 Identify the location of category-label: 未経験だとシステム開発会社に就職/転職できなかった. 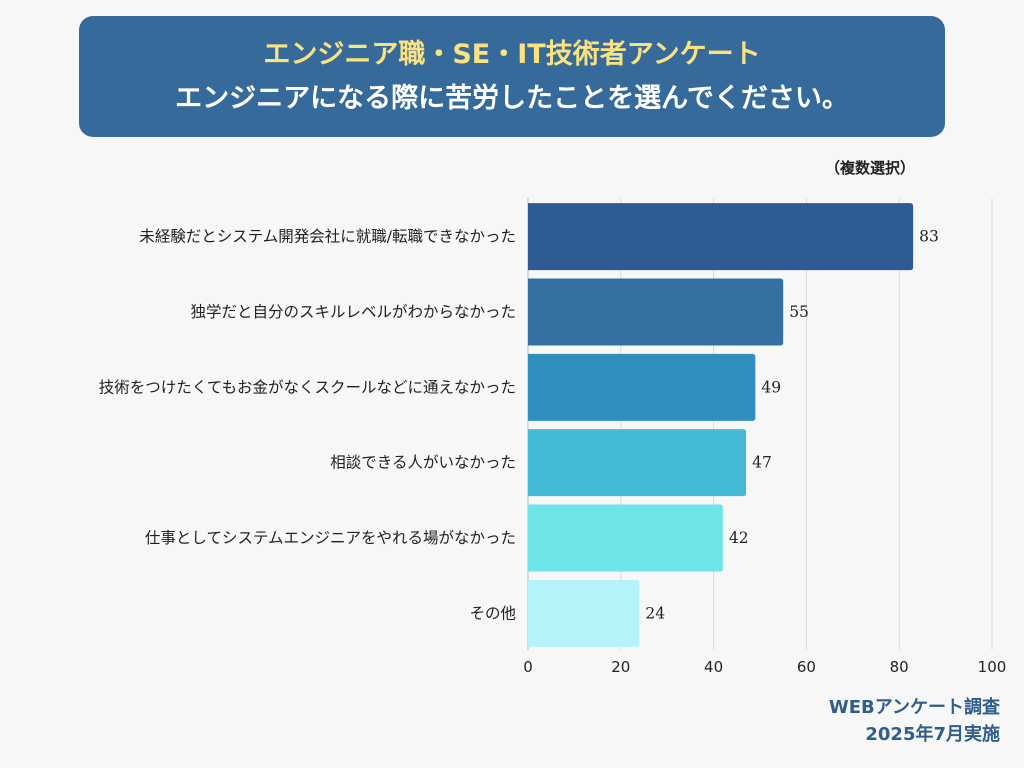
(327, 237).